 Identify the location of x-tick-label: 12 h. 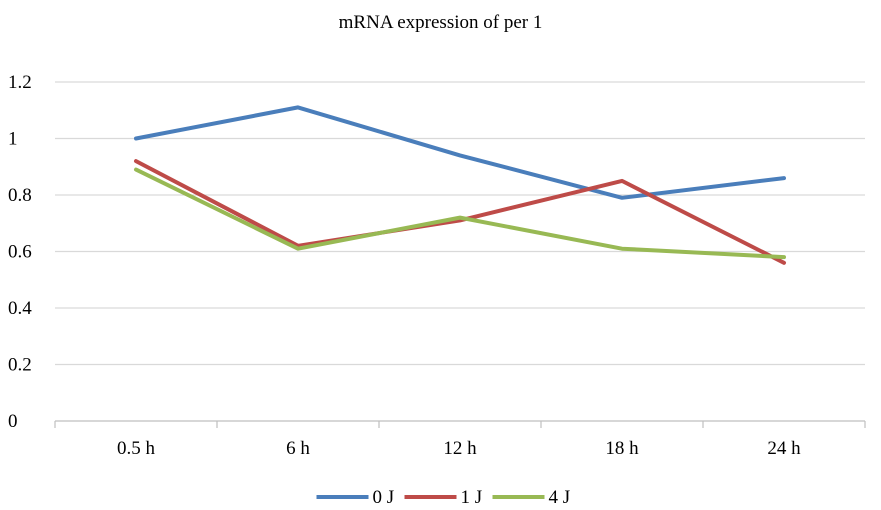
(460, 448).